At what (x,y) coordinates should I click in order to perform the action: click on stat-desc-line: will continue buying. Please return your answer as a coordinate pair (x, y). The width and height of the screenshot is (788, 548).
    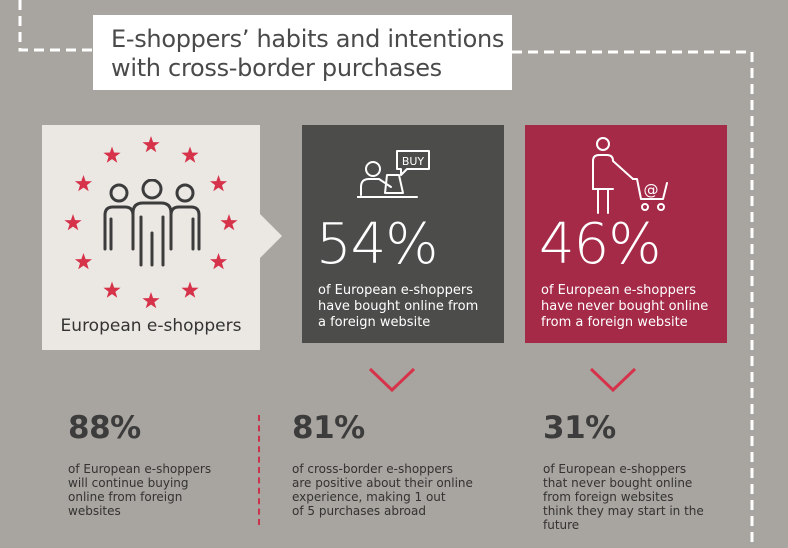
    Looking at the image, I should click on (128, 483).